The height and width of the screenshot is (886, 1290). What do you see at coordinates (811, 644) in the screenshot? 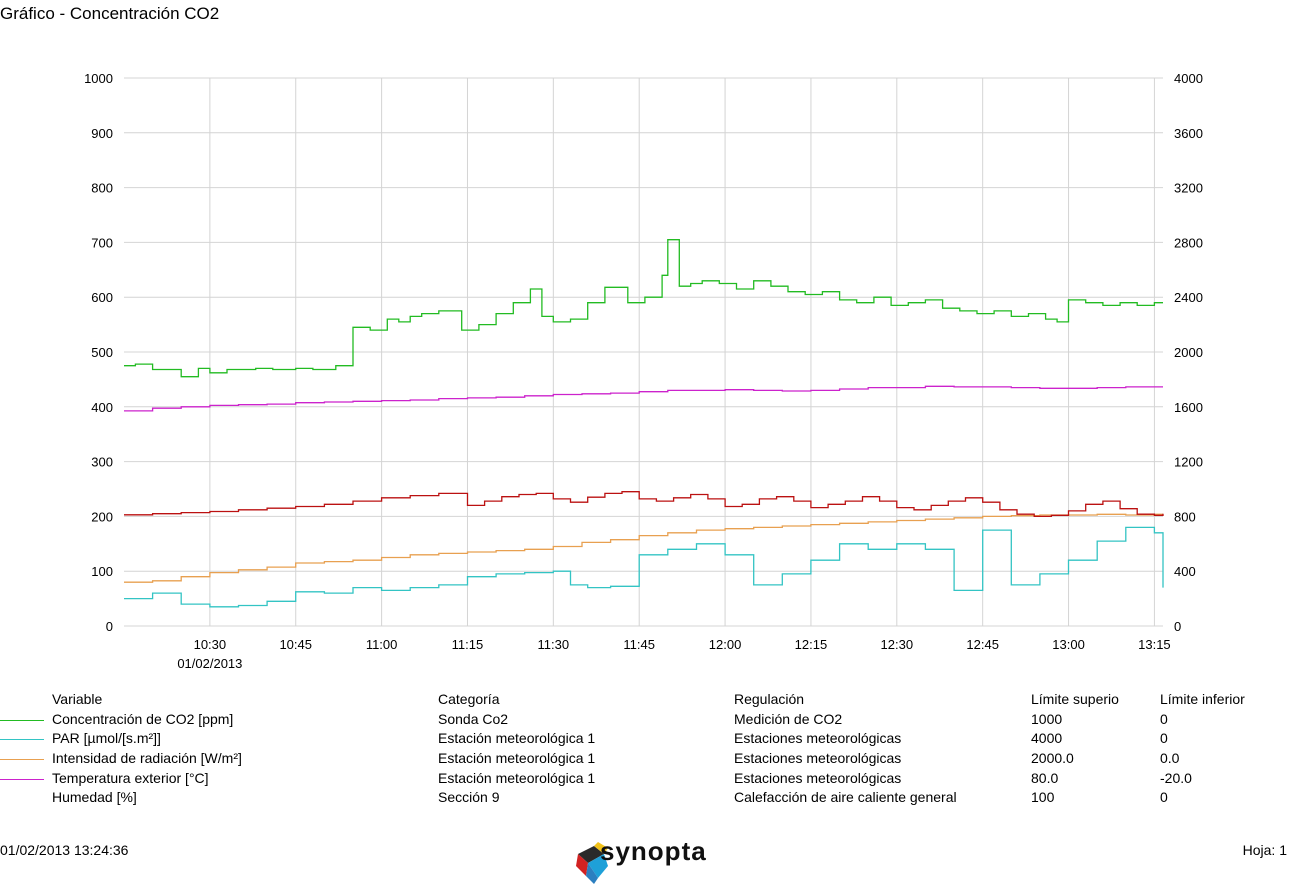
I see `x-tick-label: 12:15` at bounding box center [811, 644].